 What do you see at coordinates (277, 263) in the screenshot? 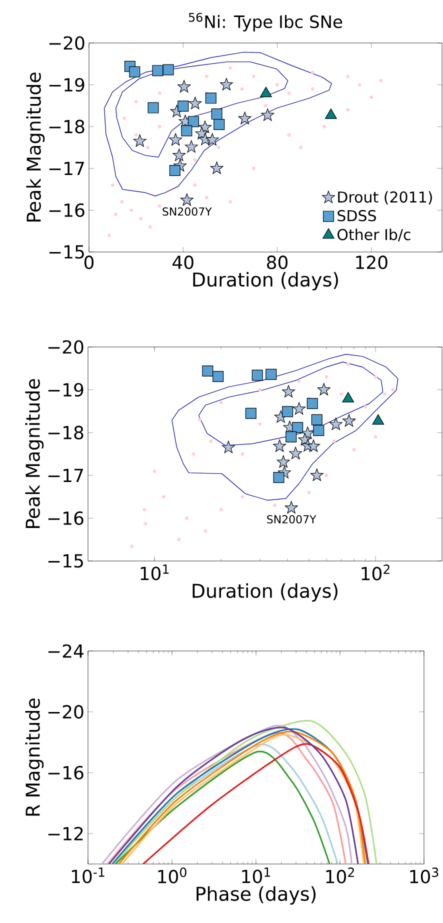
I see `x-tick-label: 80` at bounding box center [277, 263].